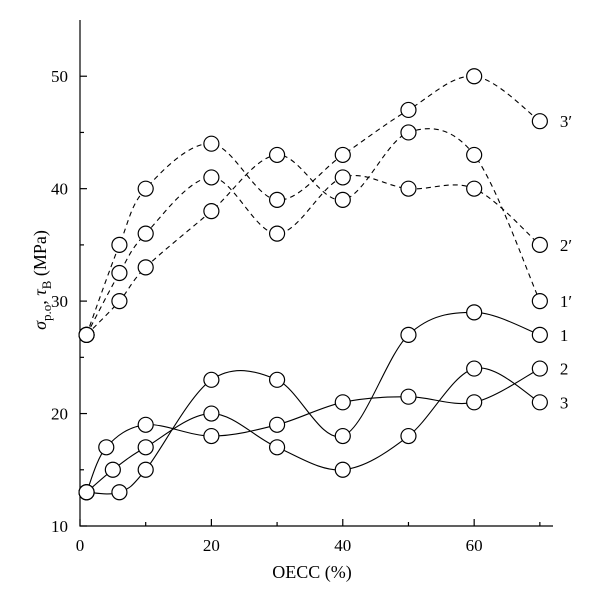  I want to click on series-label-4: 1′, so click(566, 301).